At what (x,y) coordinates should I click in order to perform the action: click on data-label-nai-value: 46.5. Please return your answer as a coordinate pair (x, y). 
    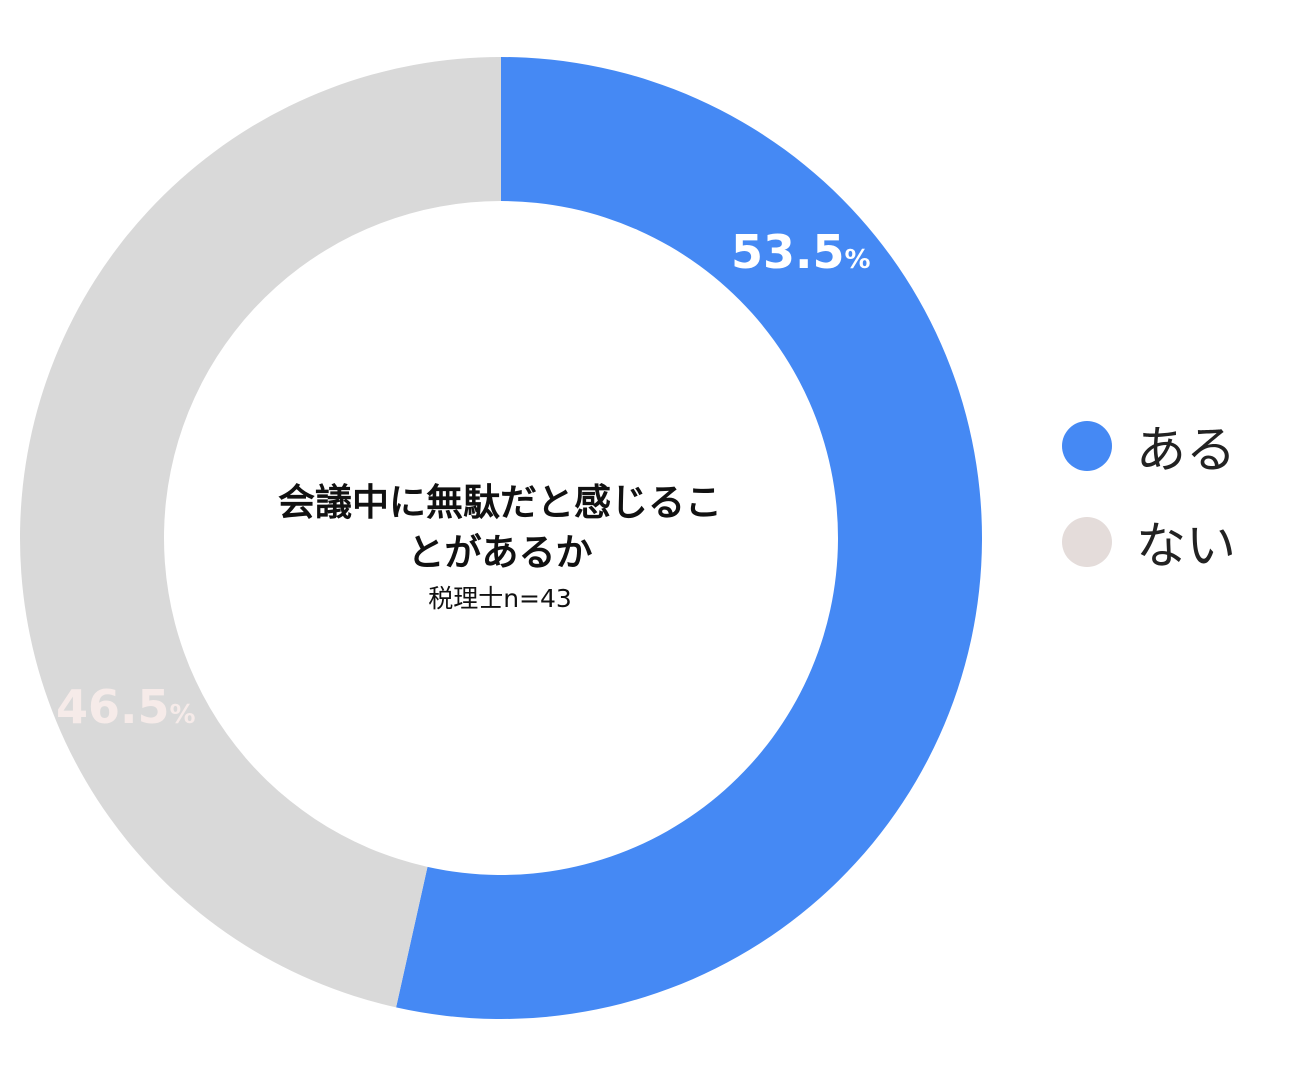
    Looking at the image, I should click on (113, 707).